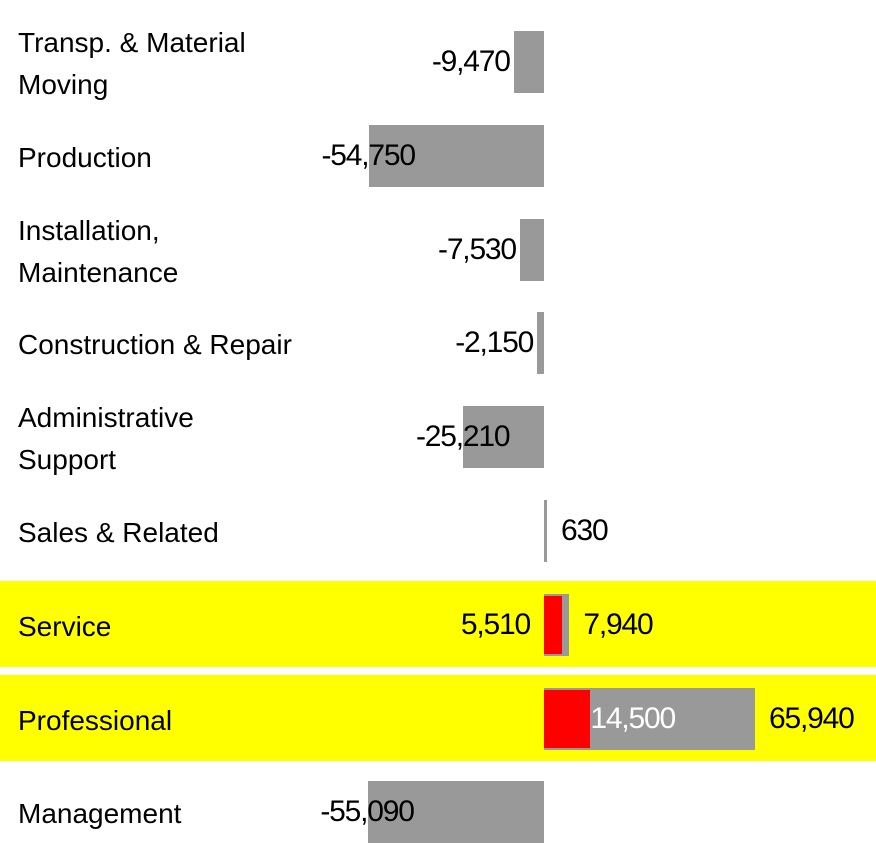 This screenshot has height=843, width=876. Describe the element at coordinates (98, 251) in the screenshot. I see `category-label: Installation, Maintenance` at that location.